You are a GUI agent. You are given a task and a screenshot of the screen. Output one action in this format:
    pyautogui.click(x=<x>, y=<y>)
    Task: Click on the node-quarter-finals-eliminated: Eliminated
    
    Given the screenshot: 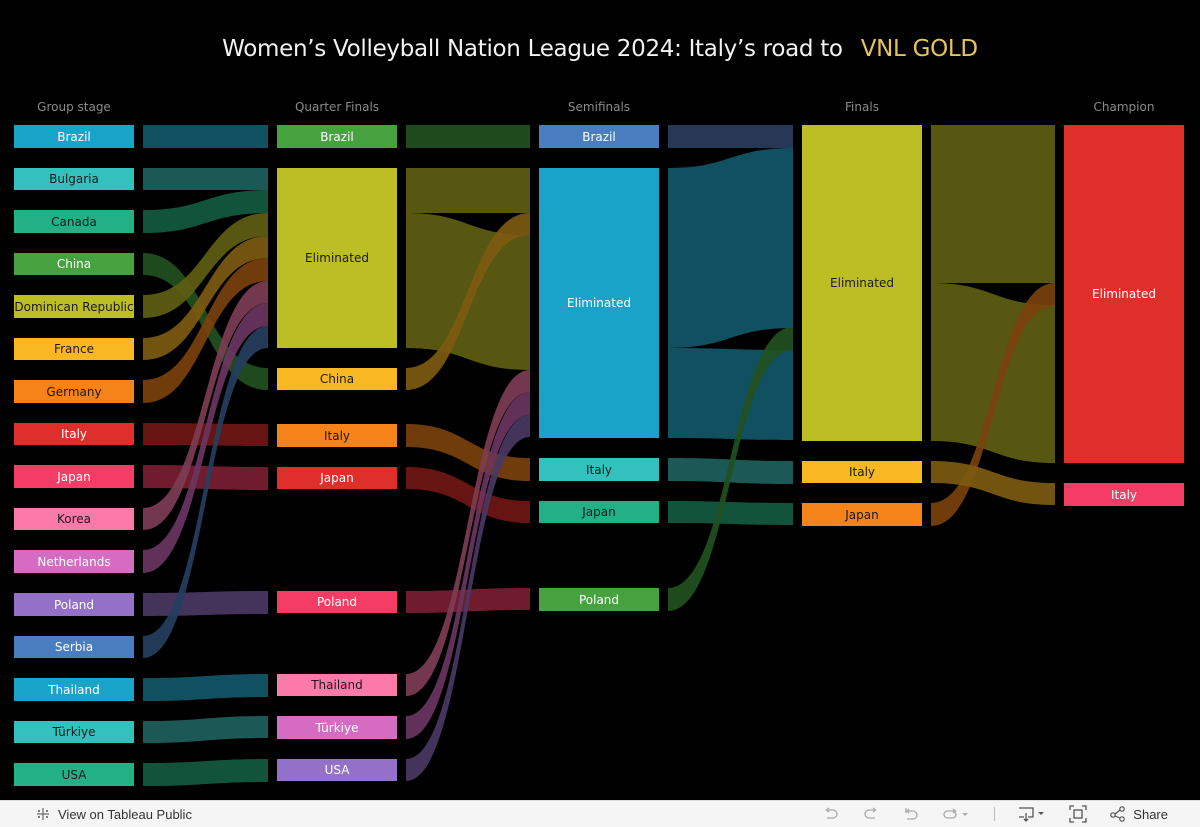 What is the action you would take?
    pyautogui.click(x=337, y=258)
    